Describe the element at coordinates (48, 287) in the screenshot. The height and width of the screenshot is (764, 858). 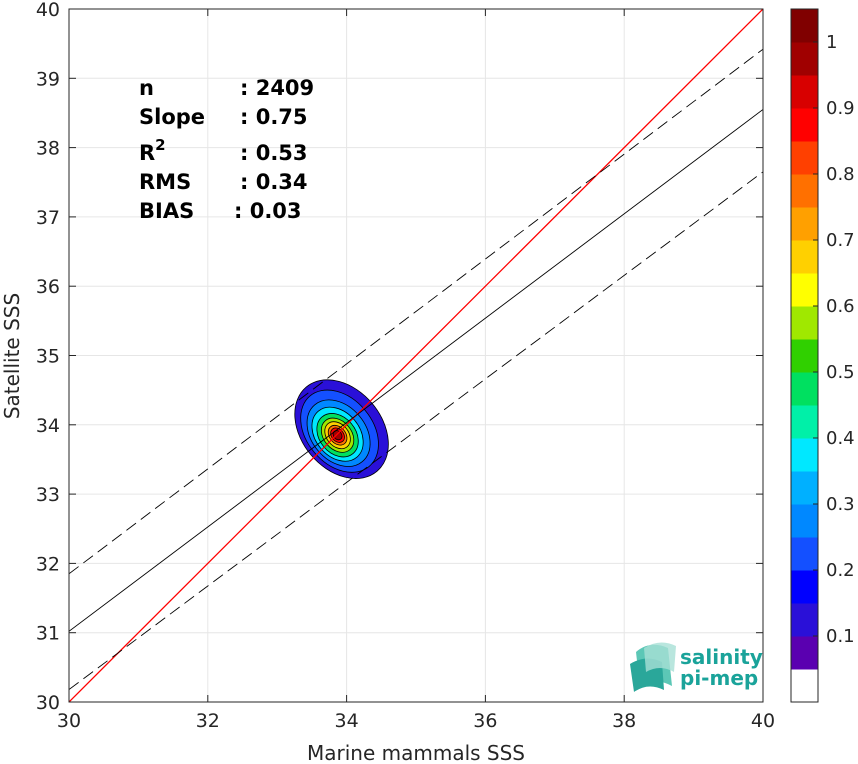
I see `y-tick-label: 36` at that location.